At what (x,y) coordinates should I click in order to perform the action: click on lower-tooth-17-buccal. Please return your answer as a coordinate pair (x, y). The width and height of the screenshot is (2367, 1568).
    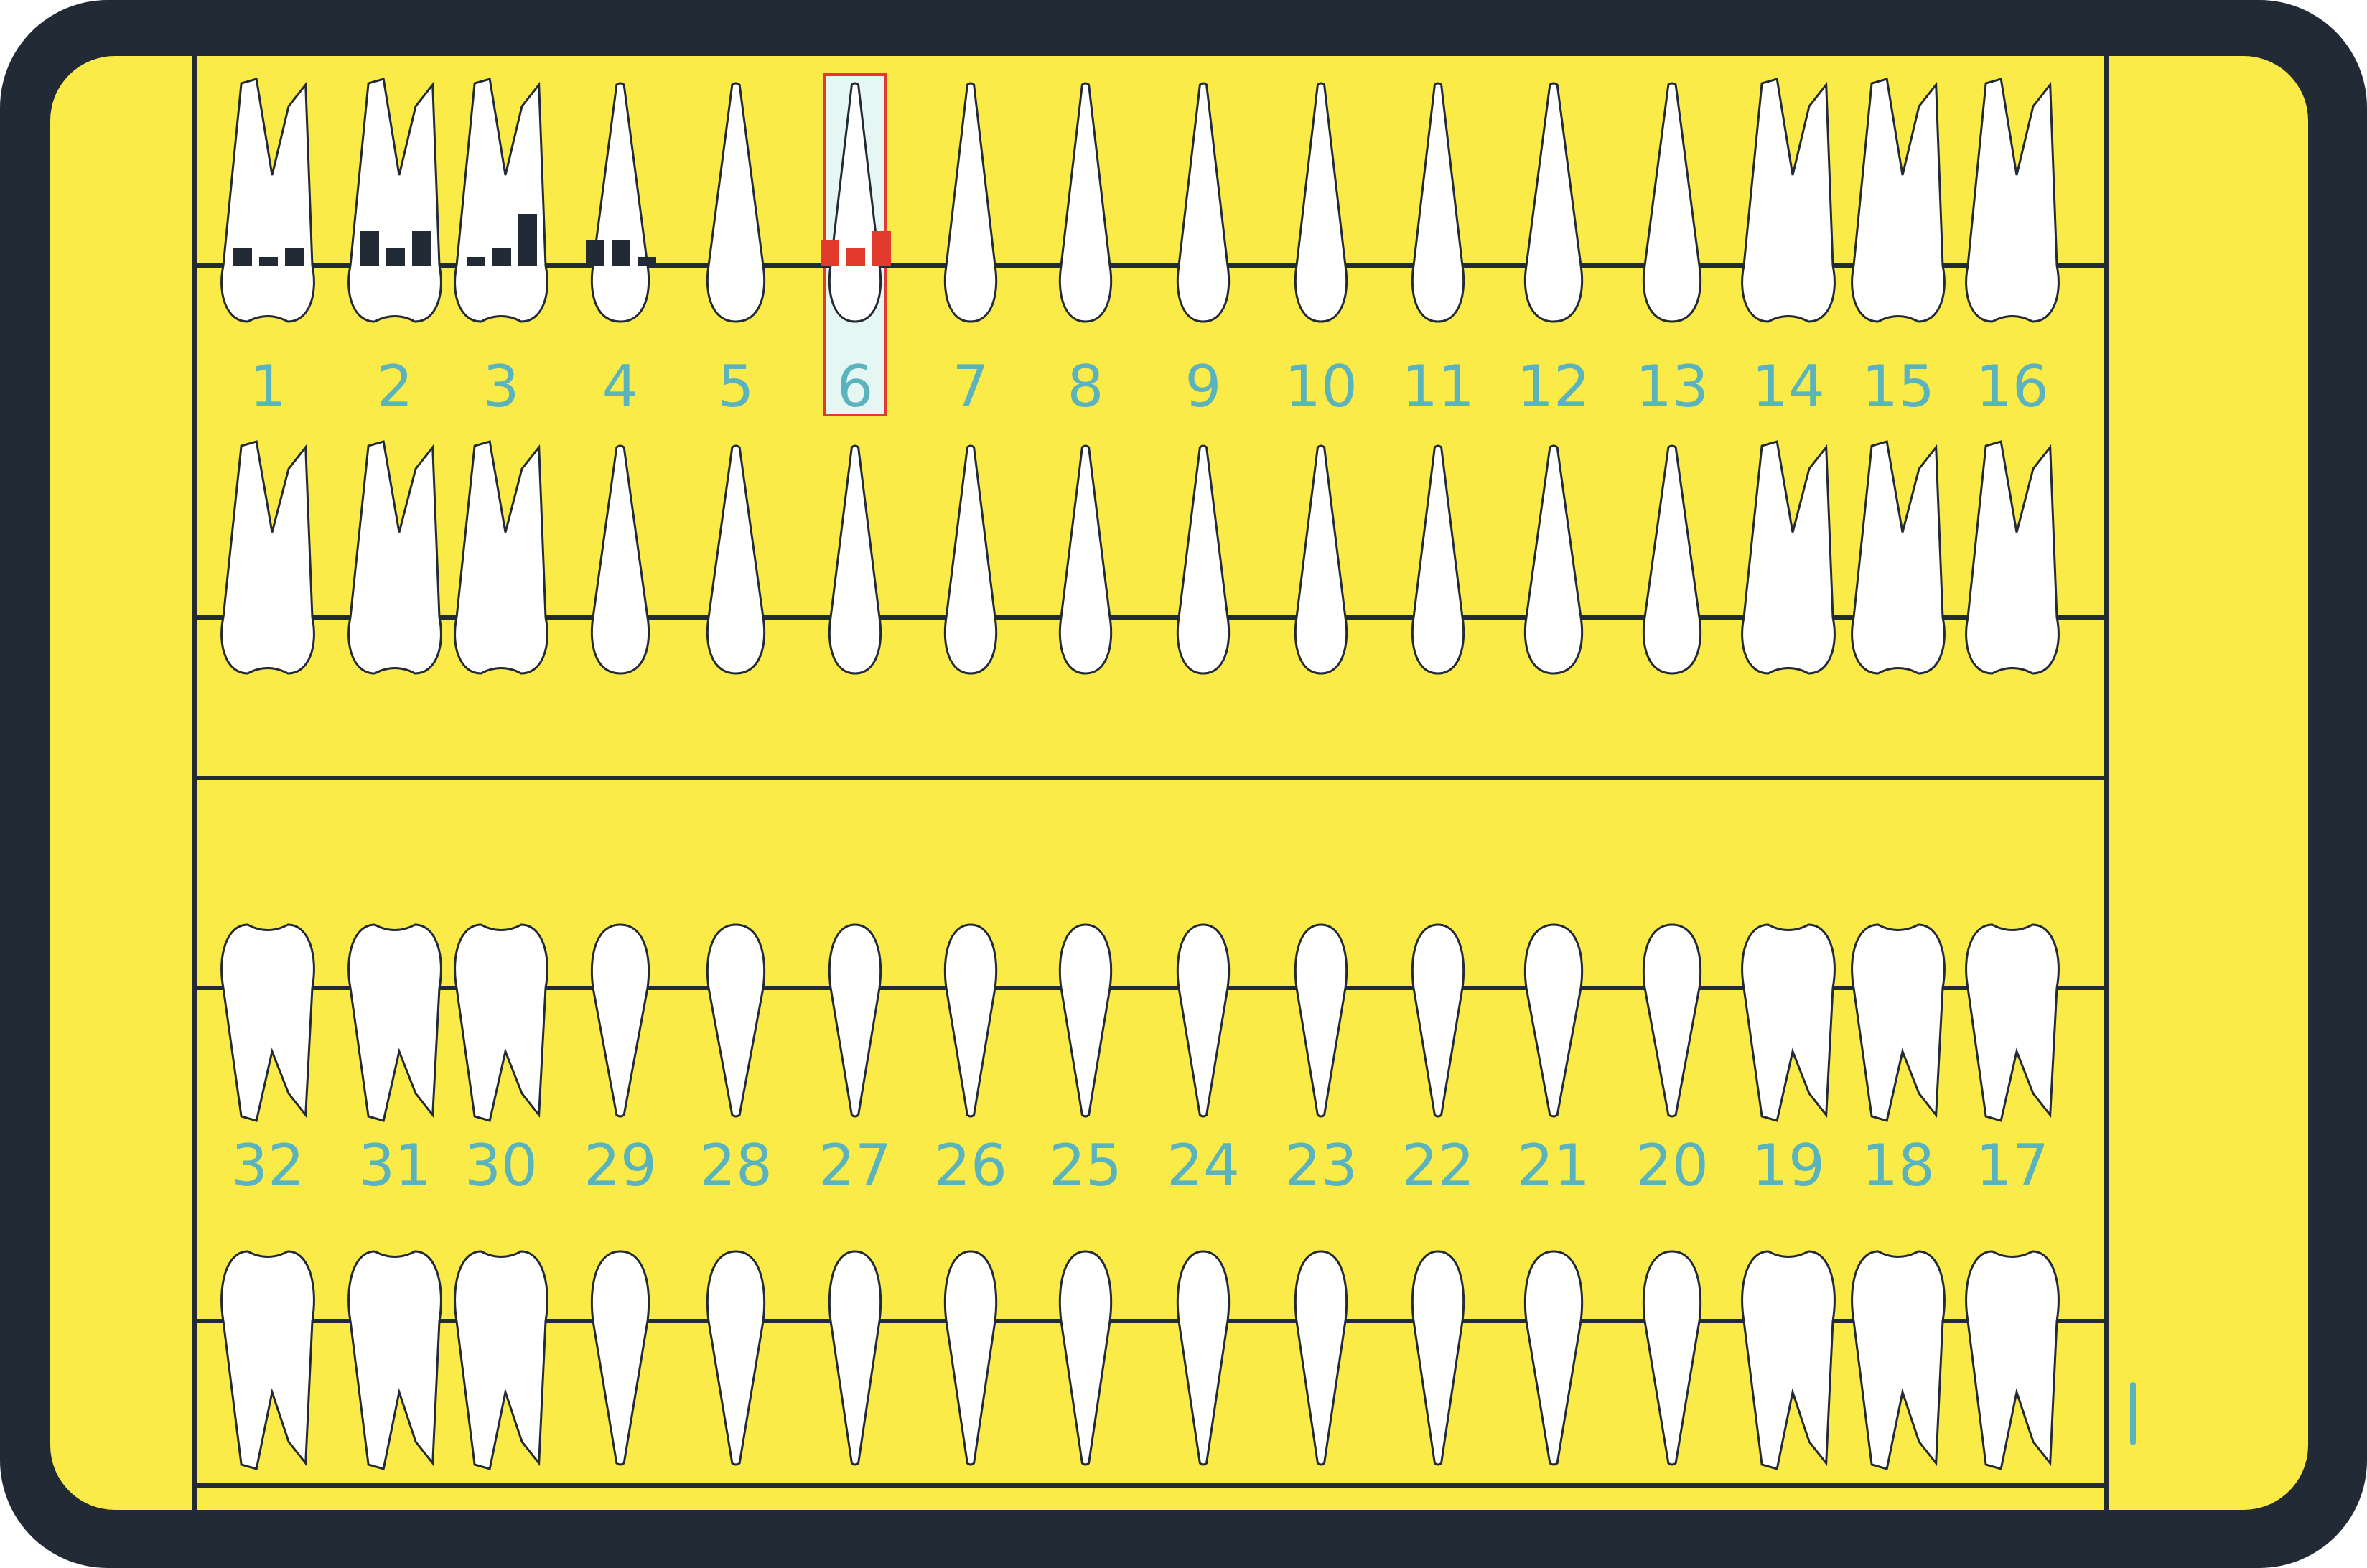
    Looking at the image, I should click on (2013, 1022).